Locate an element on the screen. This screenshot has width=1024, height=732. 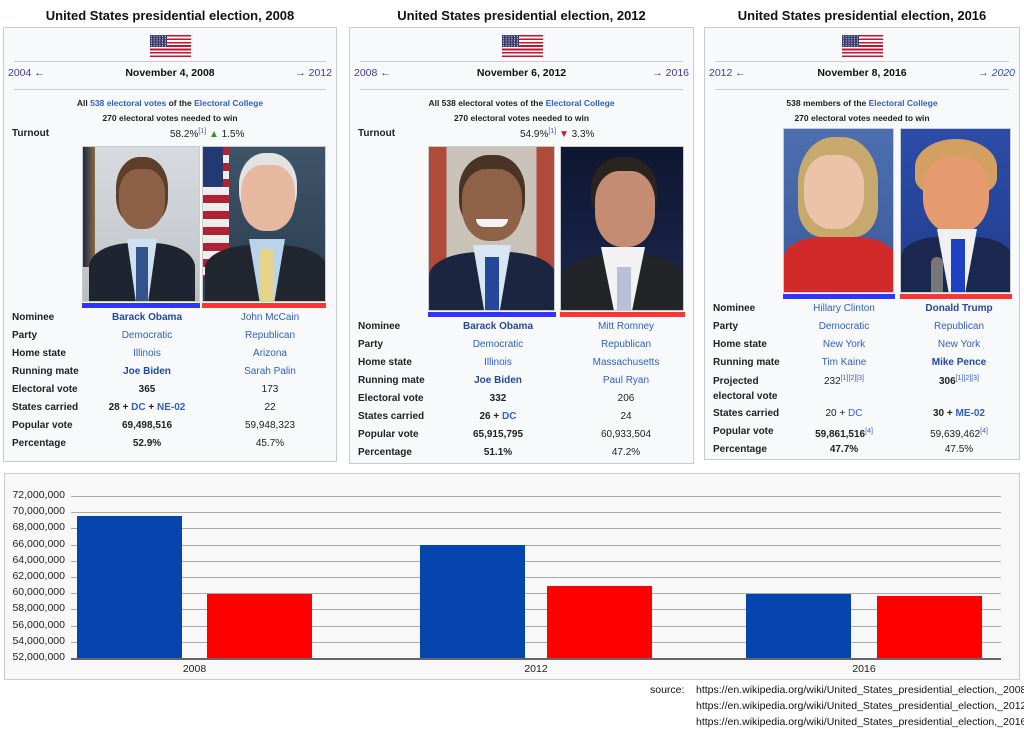
electoral-votes-link: 538 electoral votes is located at coordinates (128, 103).